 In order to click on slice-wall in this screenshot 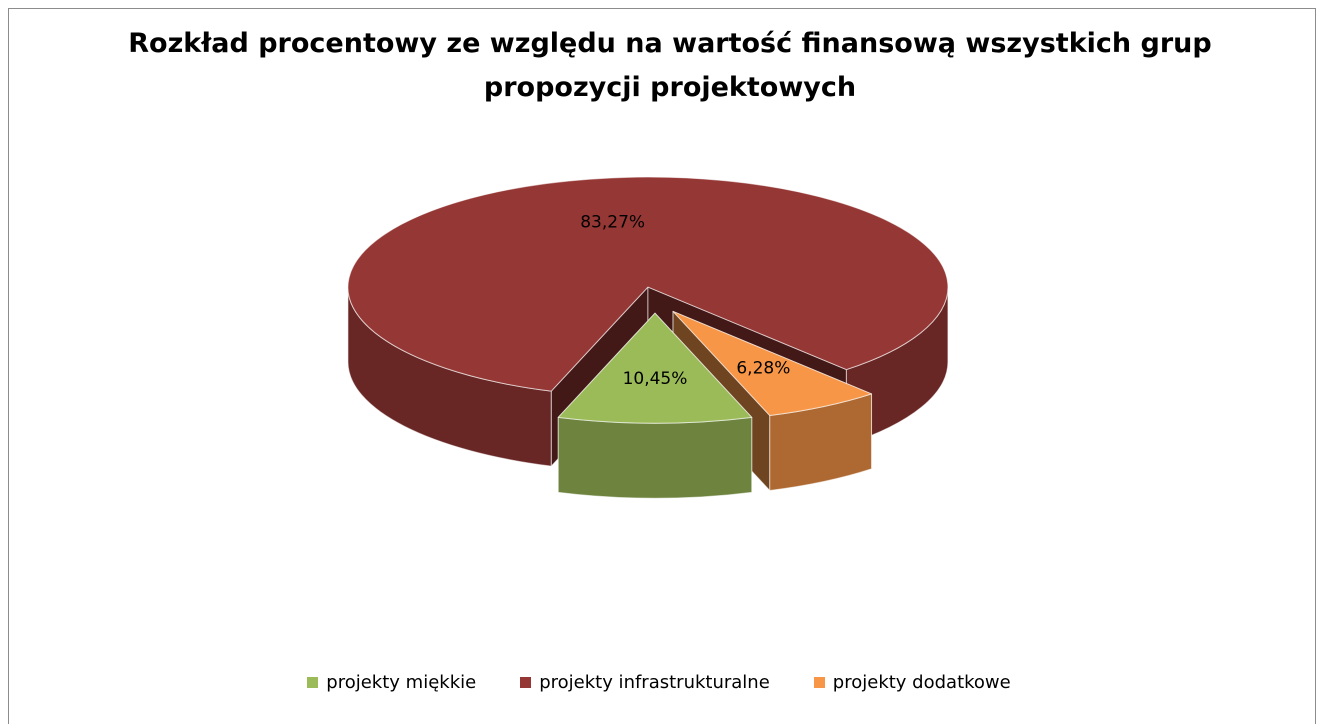, I will do `click(655, 457)`.